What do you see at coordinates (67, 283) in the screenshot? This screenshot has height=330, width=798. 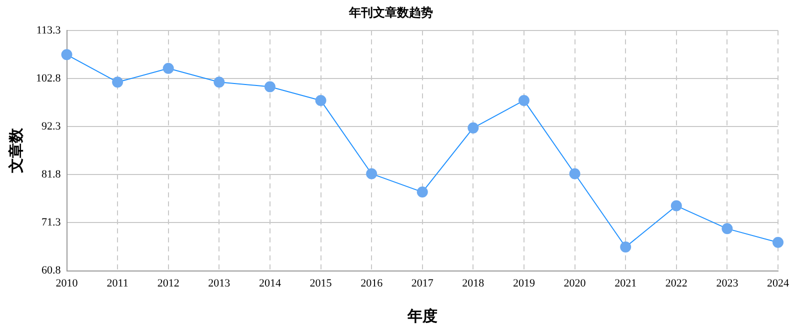 I see `x-tick-label: 2010` at bounding box center [67, 283].